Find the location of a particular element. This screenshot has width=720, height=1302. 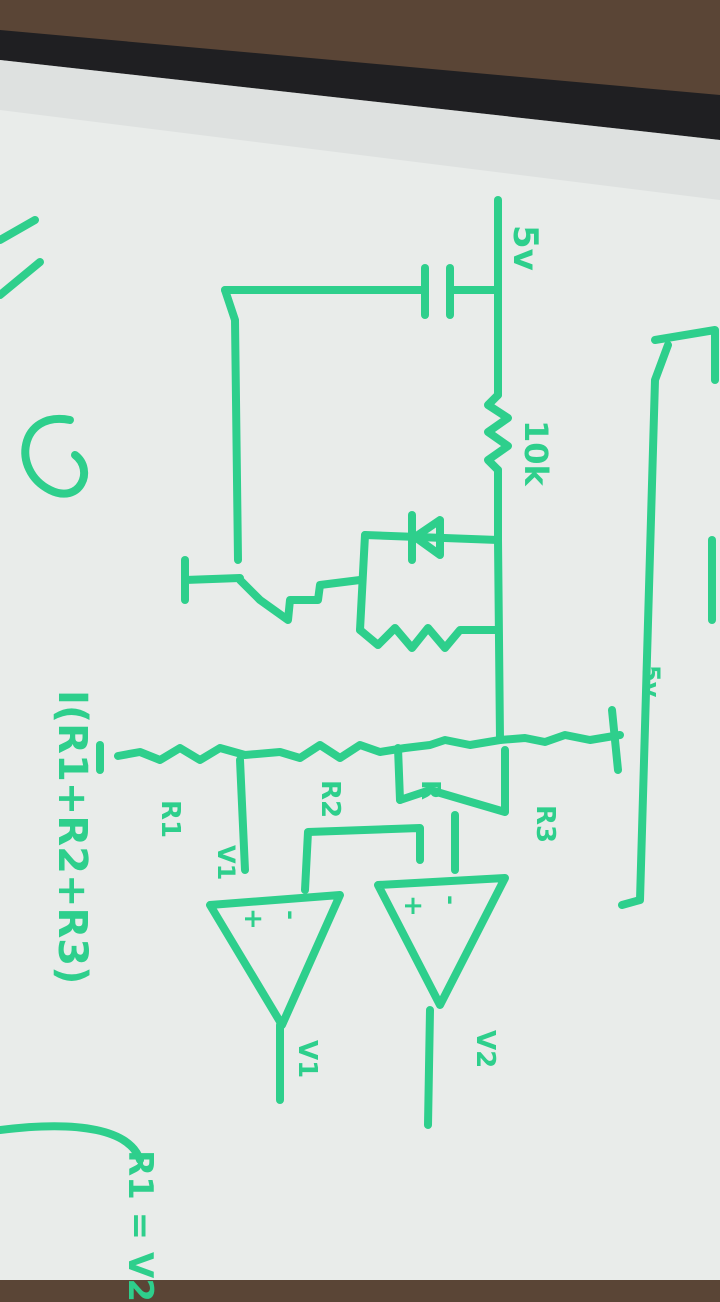

bottom-curve is located at coordinates (72, 1143).